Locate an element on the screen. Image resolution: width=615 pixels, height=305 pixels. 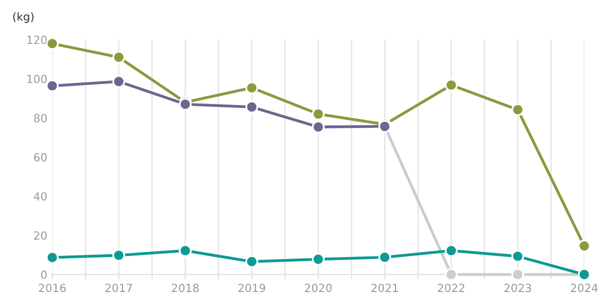
y-tick-label: 40 is located at coordinates (40, 196).